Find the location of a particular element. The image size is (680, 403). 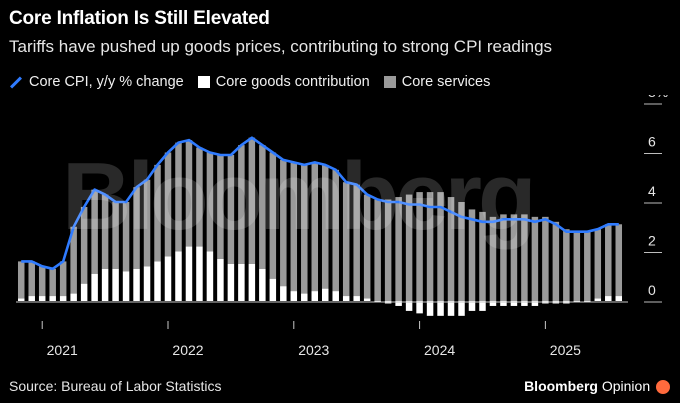

x-tick-label: 2025 is located at coordinates (565, 350).